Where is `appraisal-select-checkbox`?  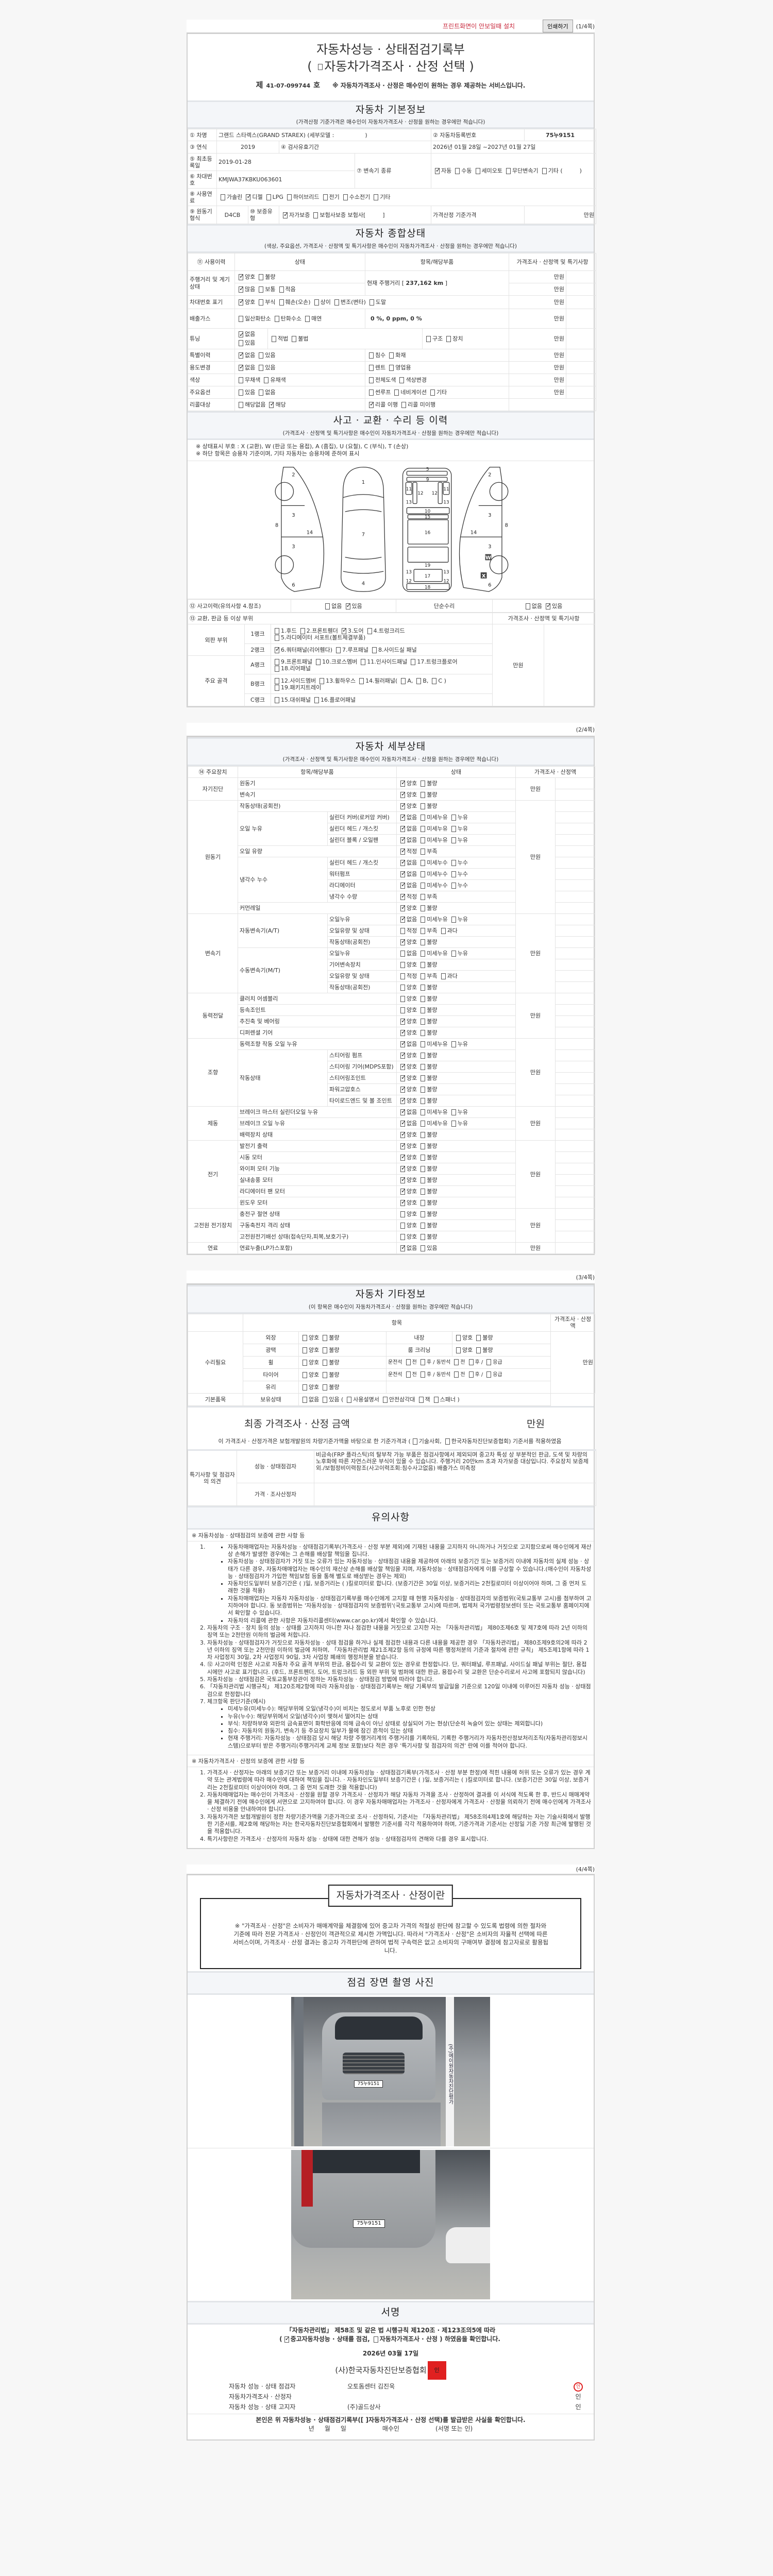 appraisal-select-checkbox is located at coordinates (320, 66).